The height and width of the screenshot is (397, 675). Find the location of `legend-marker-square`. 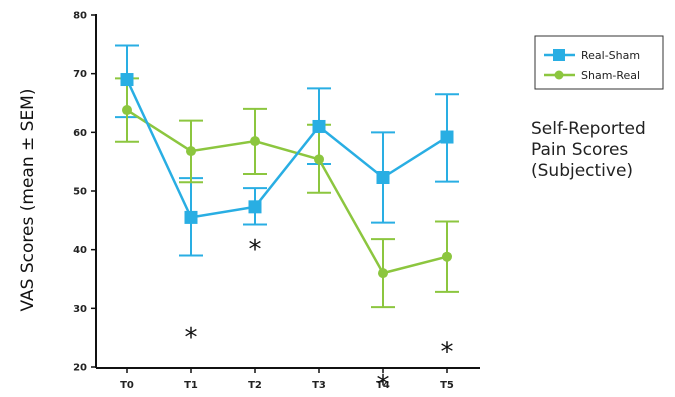

legend-marker-square is located at coordinates (559, 55).